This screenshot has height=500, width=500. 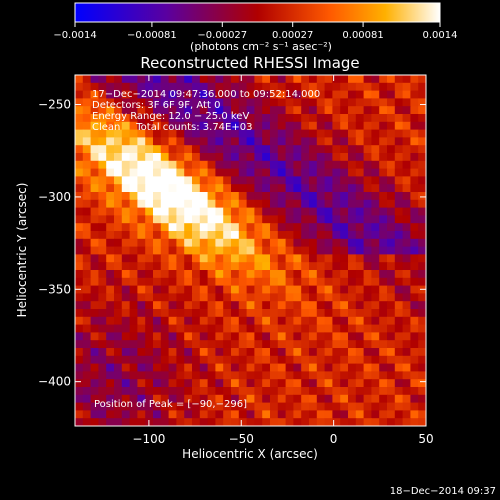 What do you see at coordinates (292, 35) in the screenshot?
I see `colorbar-tick-label: 0.00027` at bounding box center [292, 35].